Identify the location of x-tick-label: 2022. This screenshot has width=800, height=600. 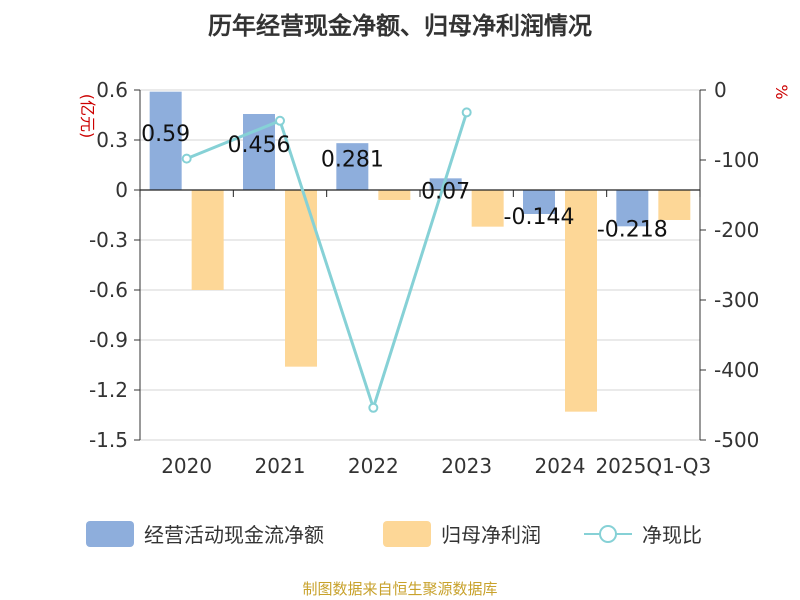
(373, 466).